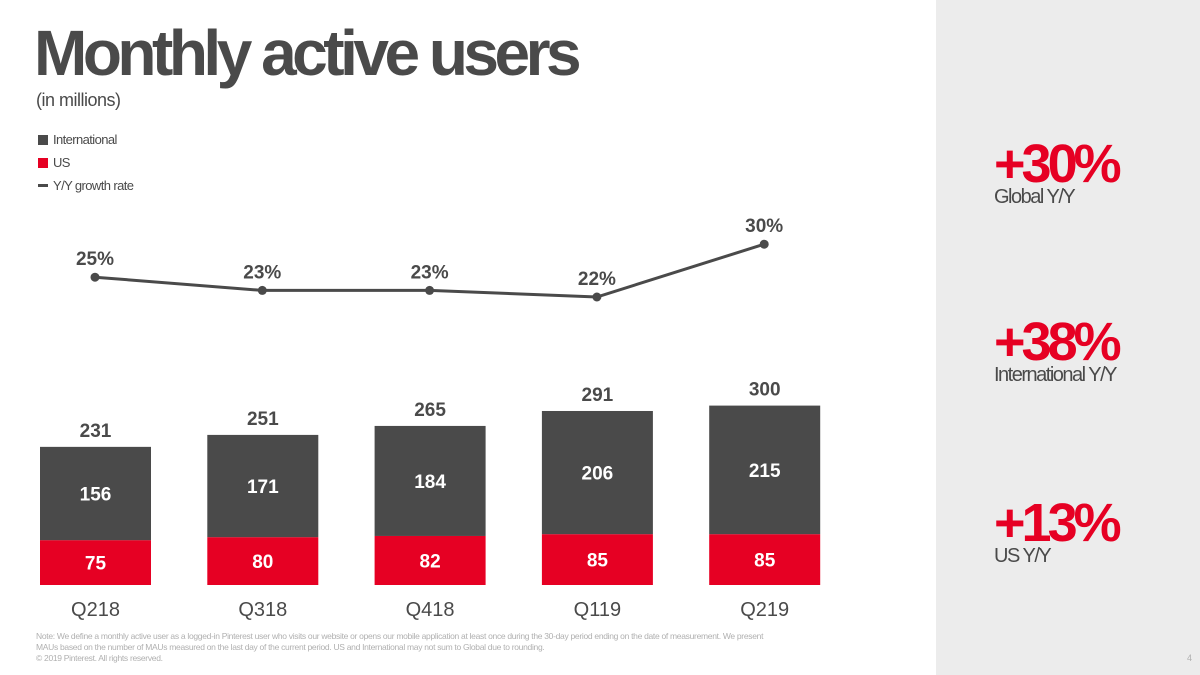 The height and width of the screenshot is (675, 1200). I want to click on stat-global: +30% Global Y/Y, so click(1058, 171).